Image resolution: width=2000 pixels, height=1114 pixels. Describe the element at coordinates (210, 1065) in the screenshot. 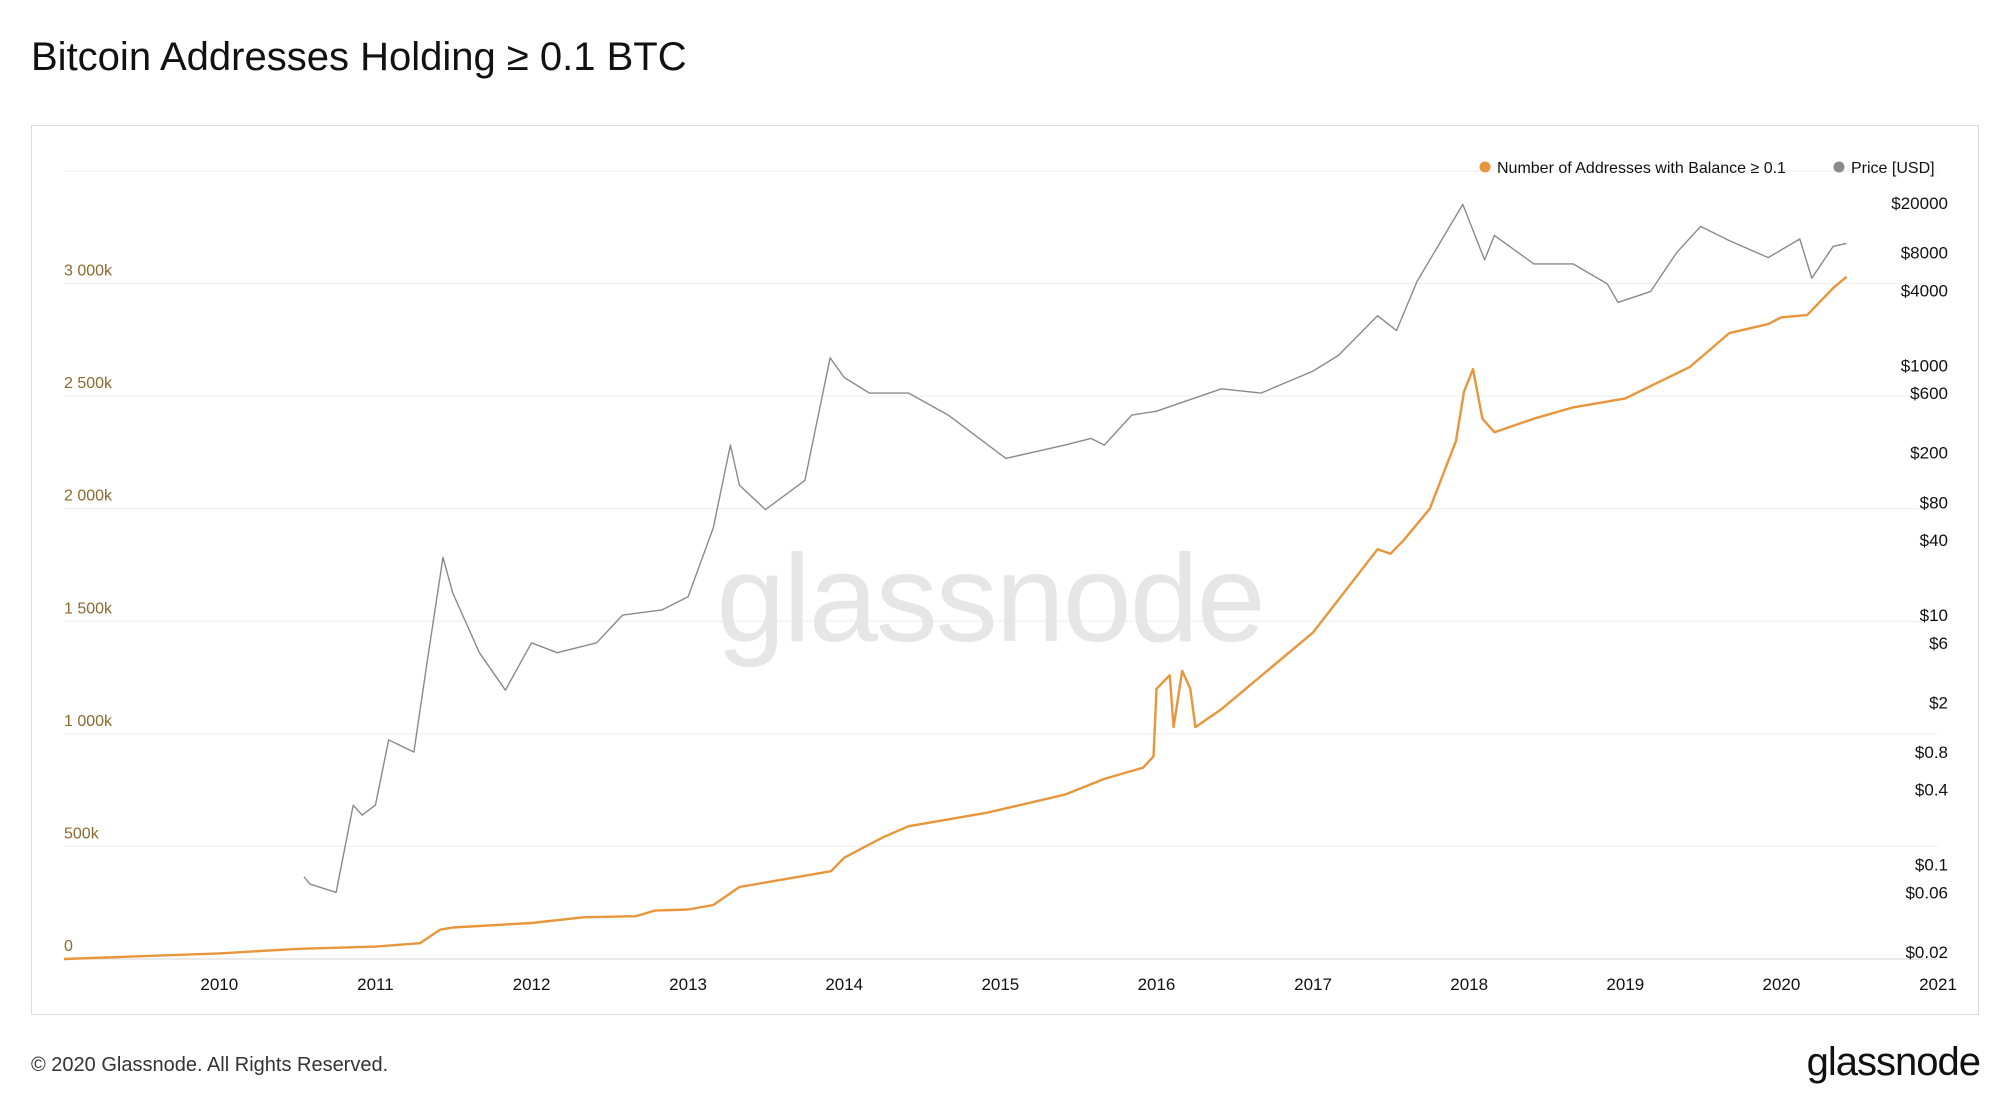

I see `copyright-text: © 2020 Glassnode. All Rights Reserved.` at that location.